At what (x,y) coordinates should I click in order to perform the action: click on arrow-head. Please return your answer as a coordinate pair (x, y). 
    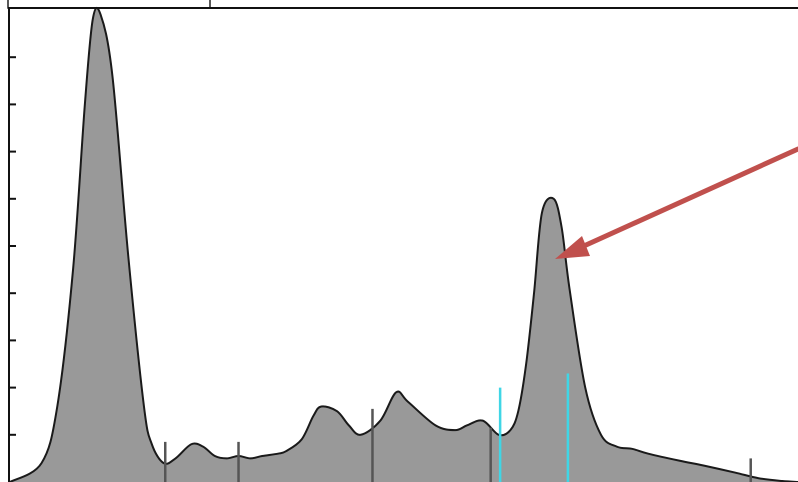
    Looking at the image, I should click on (572, 247).